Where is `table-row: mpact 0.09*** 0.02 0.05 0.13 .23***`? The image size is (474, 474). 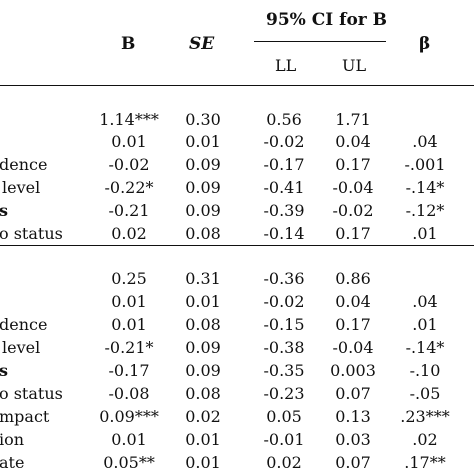 table-row: mpact 0.09*** 0.02 0.05 0.13 .23*** is located at coordinates (237, 417).